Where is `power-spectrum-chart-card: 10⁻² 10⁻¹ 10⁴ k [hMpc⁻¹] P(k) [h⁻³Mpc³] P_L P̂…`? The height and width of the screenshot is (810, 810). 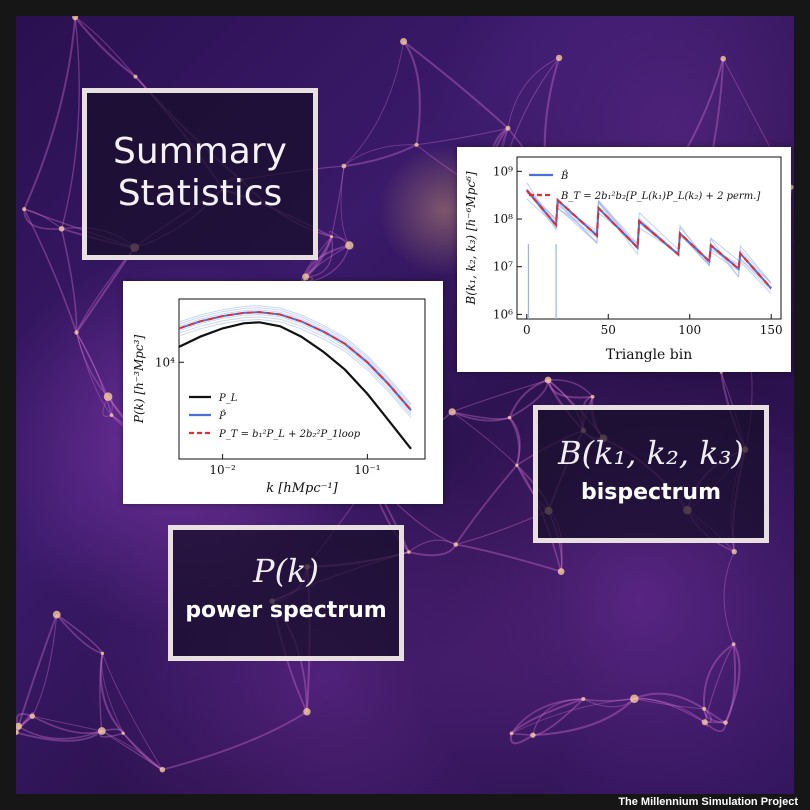
power-spectrum-chart-card: 10⁻² 10⁻¹ 10⁴ k [hMpc⁻¹] P(k) [h⁻³Mpc³] P_L P̂… is located at coordinates (283, 392).